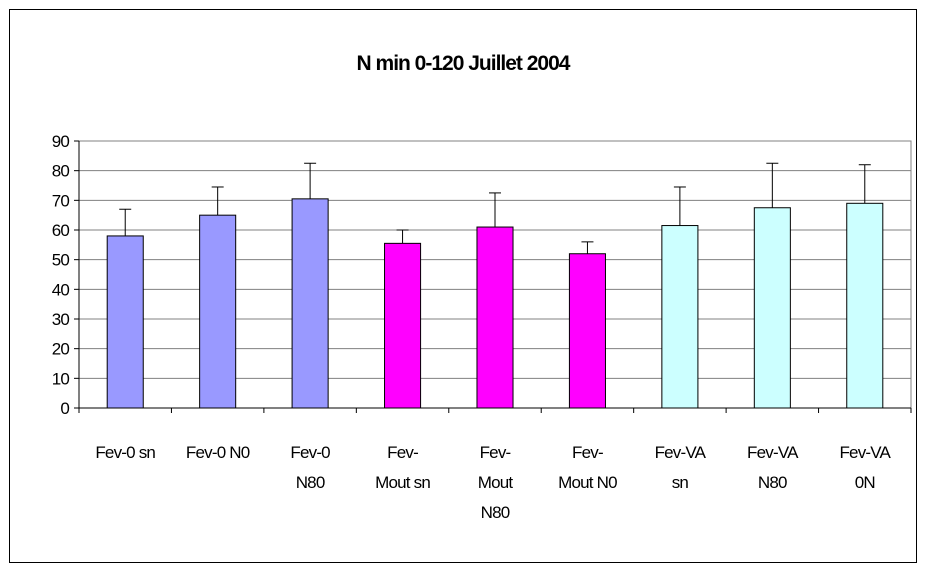 The width and height of the screenshot is (926, 570). Describe the element at coordinates (61, 230) in the screenshot. I see `y-tick-label: 60` at that location.